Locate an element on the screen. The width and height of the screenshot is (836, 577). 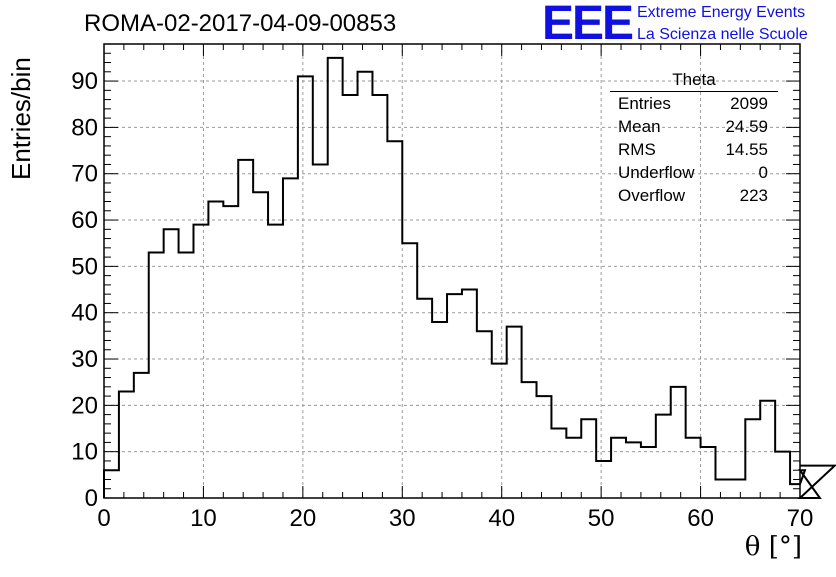
stats-value: 14.55 is located at coordinates (746, 149).